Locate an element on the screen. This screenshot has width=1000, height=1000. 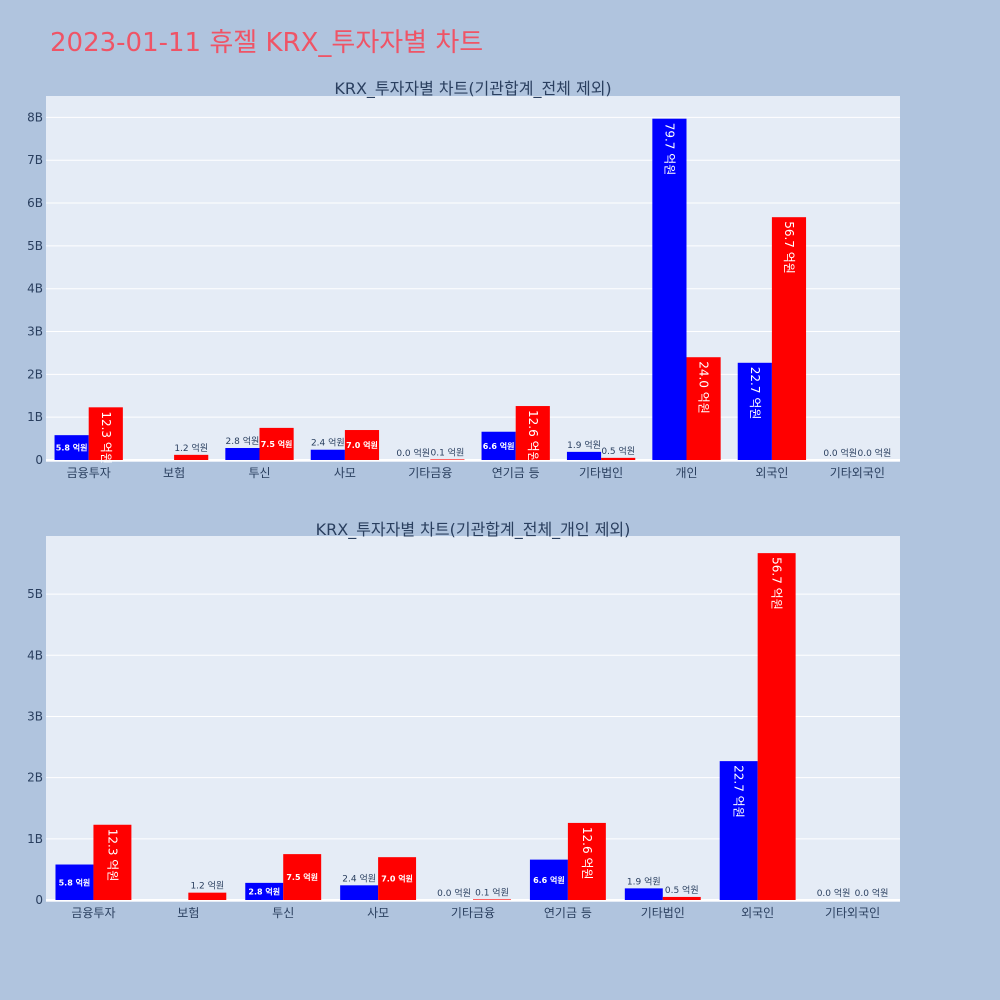
y-tick-label: 8B is located at coordinates (35, 117).